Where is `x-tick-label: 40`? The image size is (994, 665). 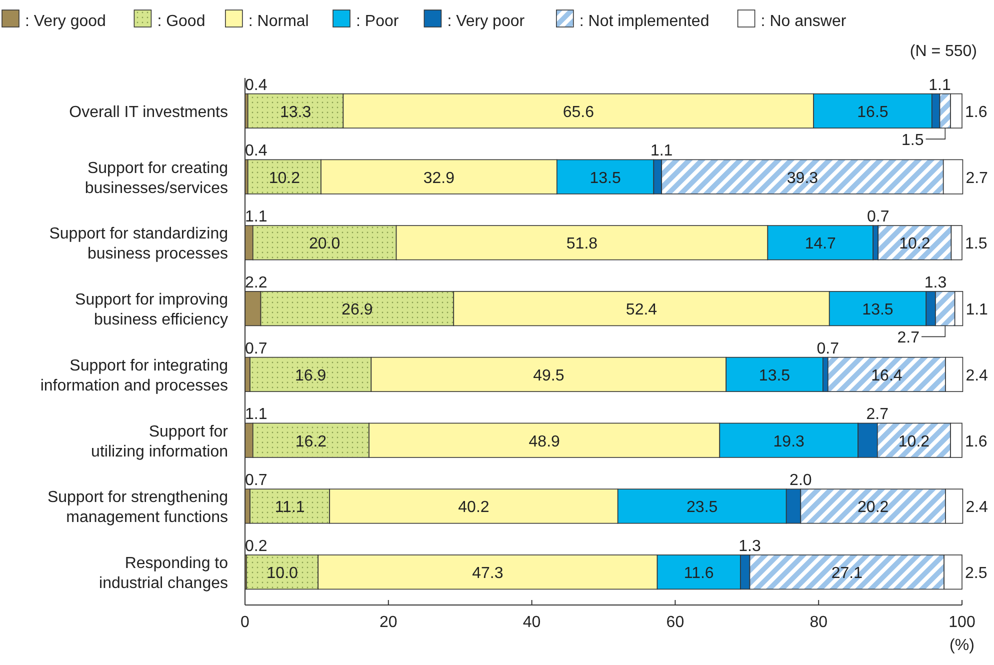 x-tick-label: 40 is located at coordinates (531, 622).